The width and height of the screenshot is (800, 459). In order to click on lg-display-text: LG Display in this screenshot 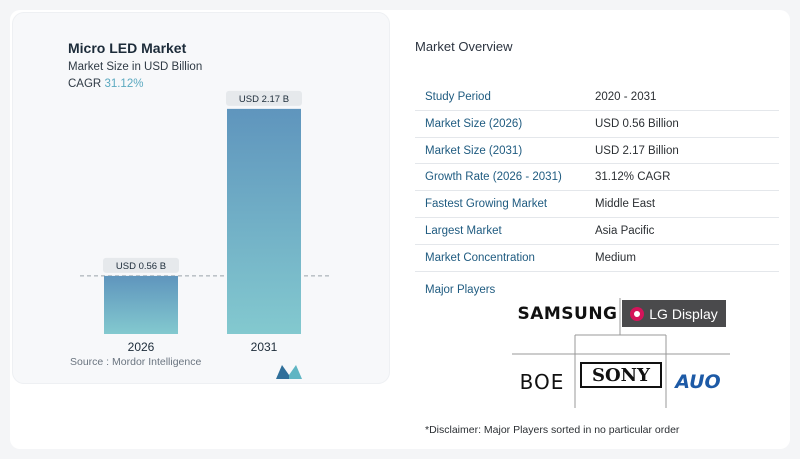, I will do `click(683, 313)`.